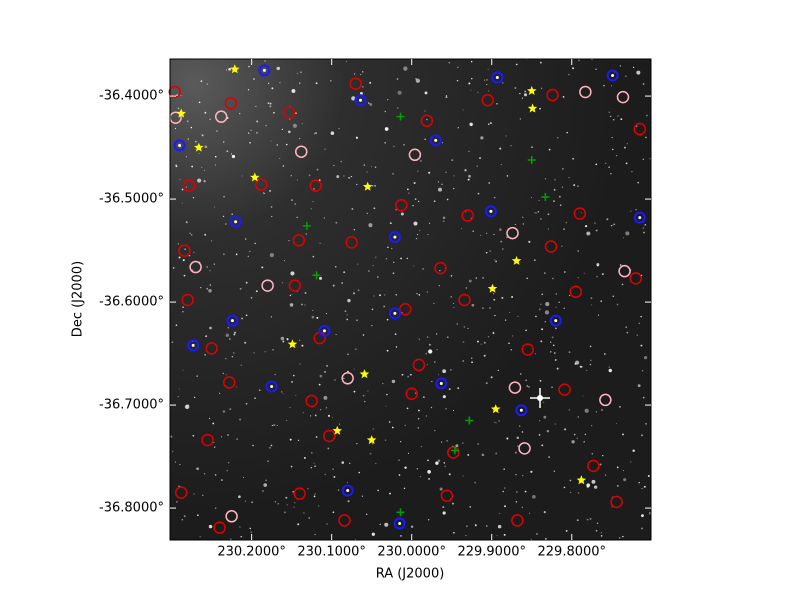  Describe the element at coordinates (367, 186) in the screenshot. I see `star-marker` at that location.